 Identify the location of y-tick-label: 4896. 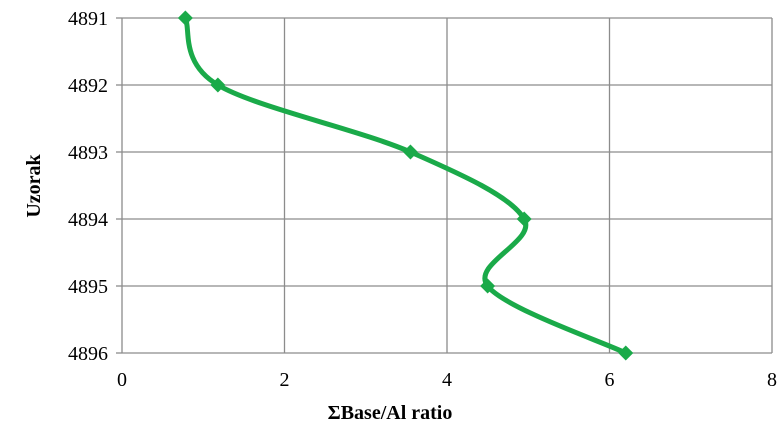
(88, 354).